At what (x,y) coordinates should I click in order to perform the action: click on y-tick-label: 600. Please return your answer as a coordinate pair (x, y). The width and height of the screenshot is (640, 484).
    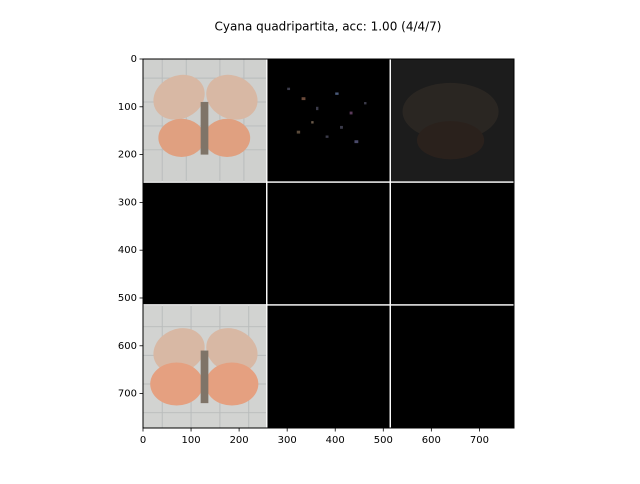
    Looking at the image, I should click on (127, 346).